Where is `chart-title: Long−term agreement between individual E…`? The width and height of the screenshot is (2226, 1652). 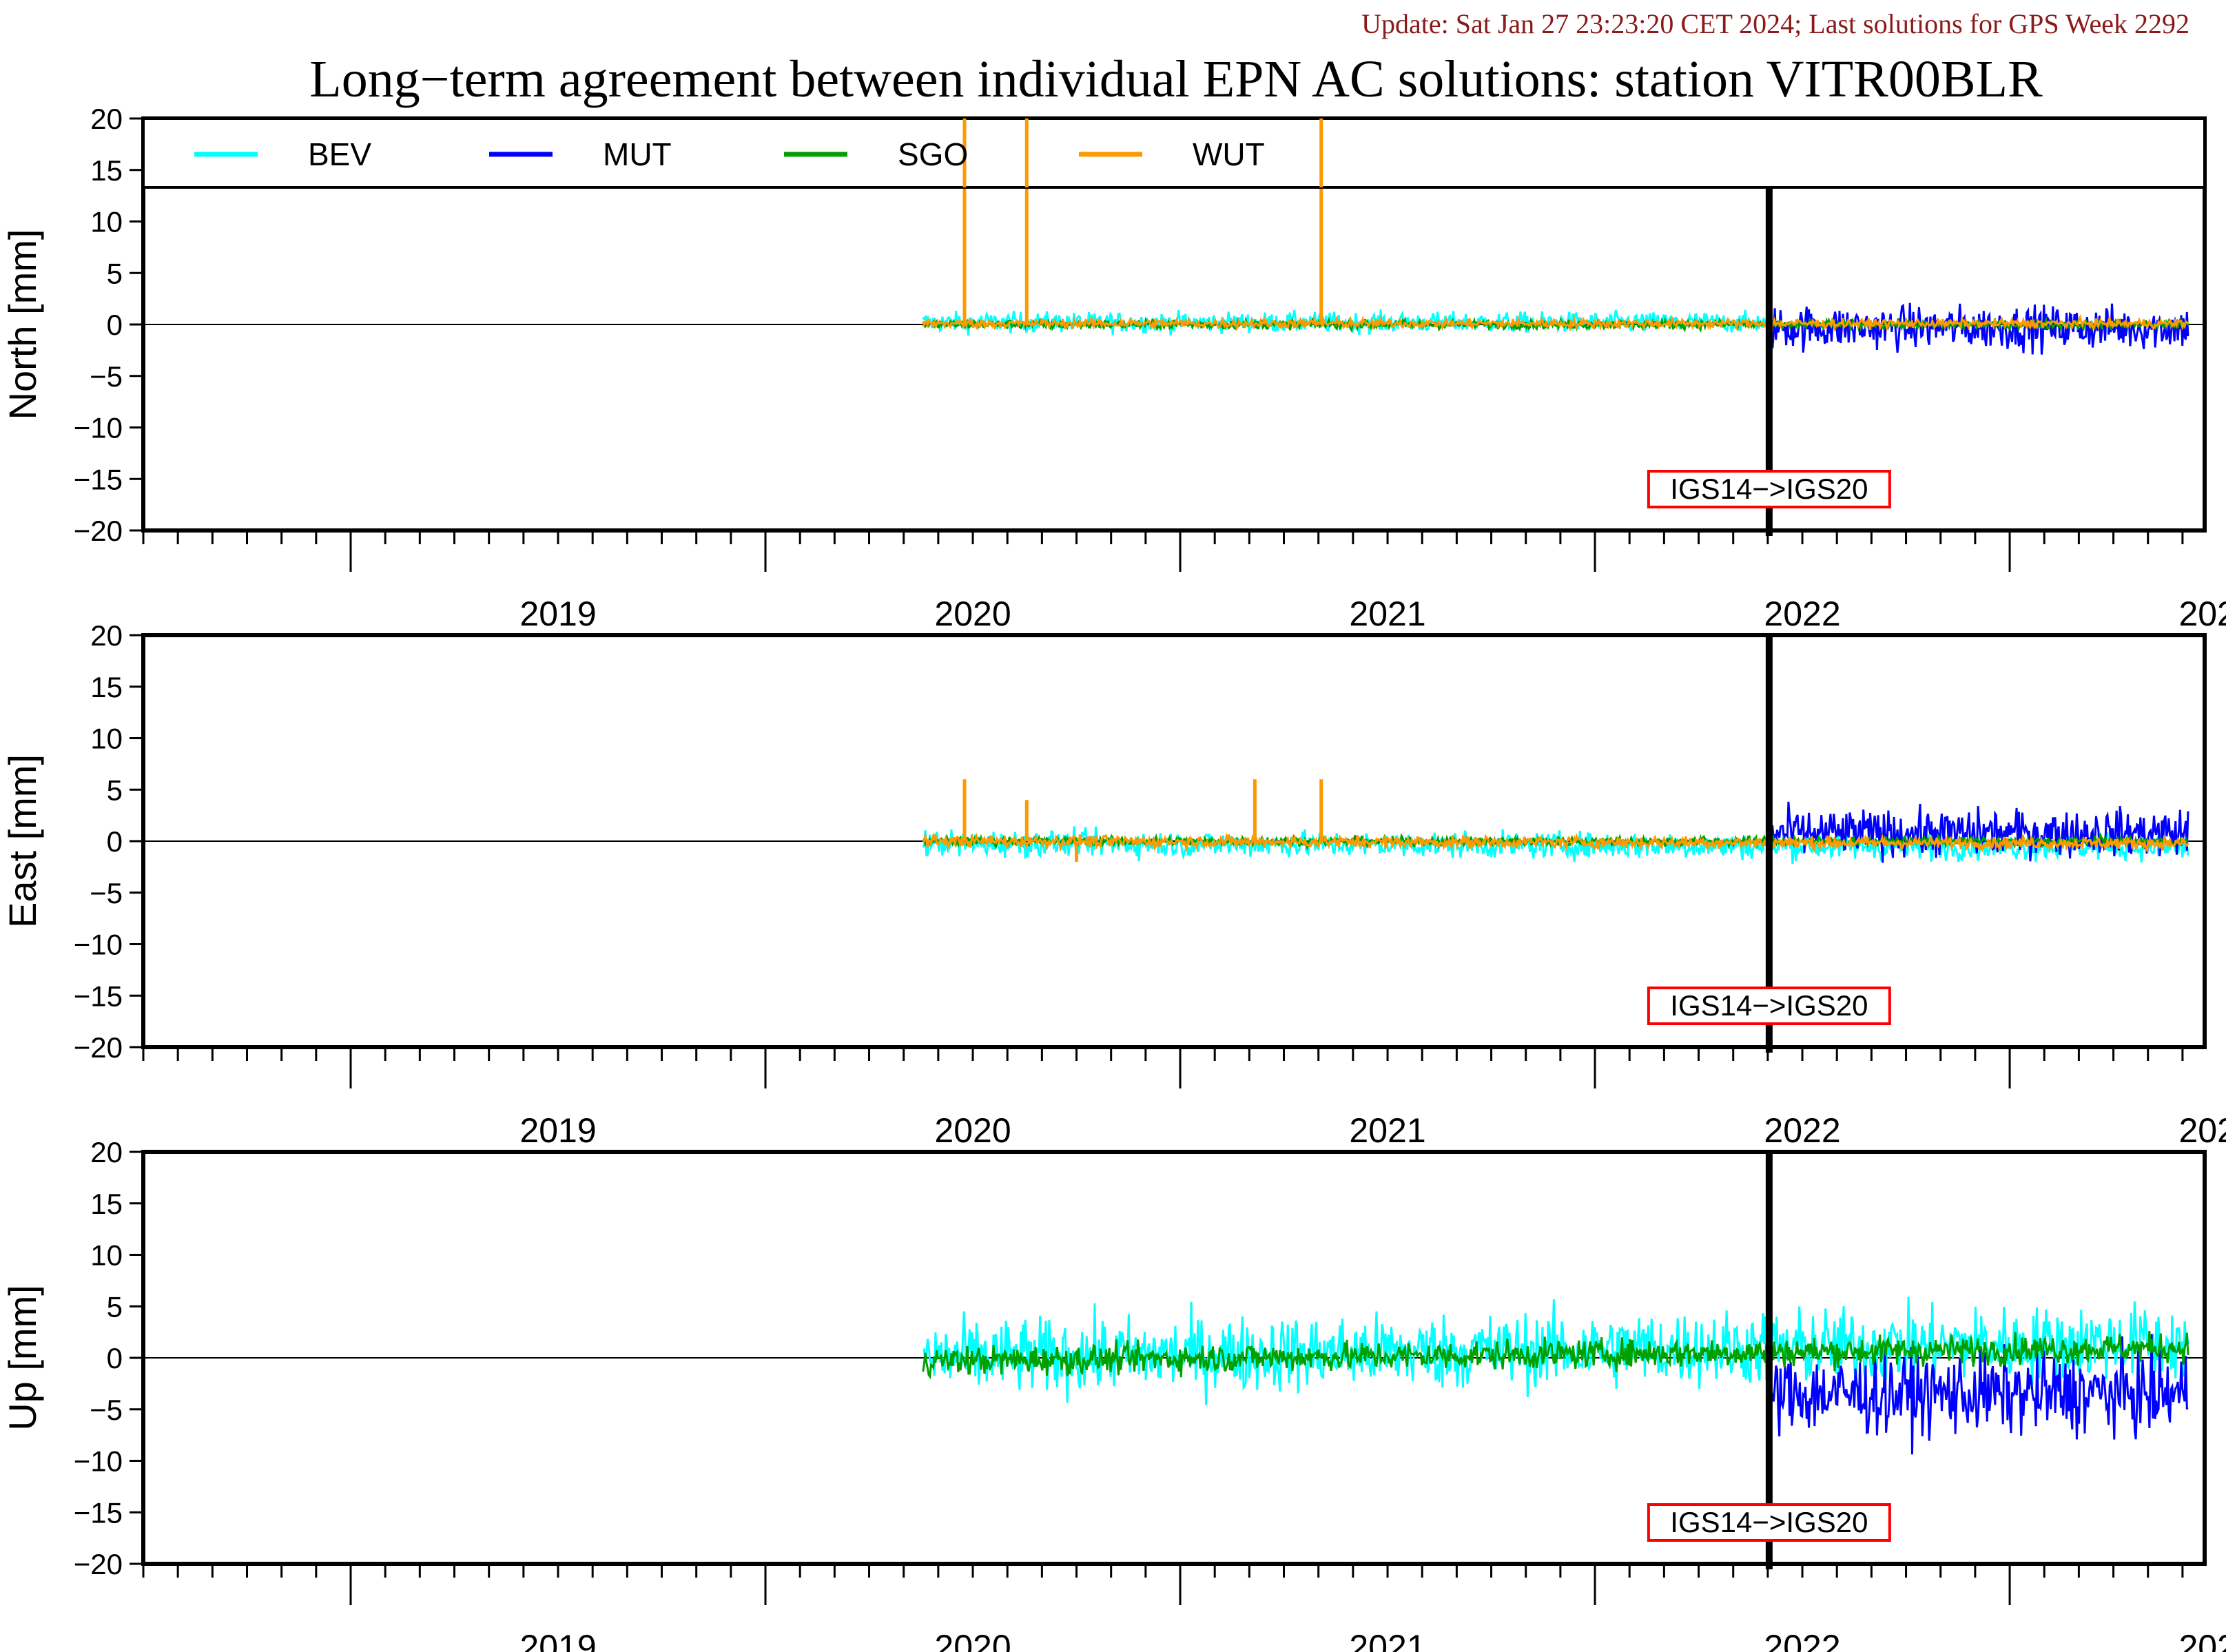
chart-title: Long−term agreement between individual E… is located at coordinates (1176, 79).